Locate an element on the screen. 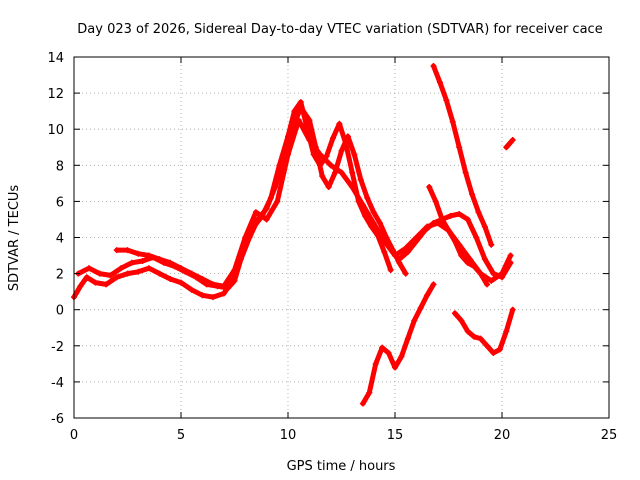  x-tick-label: 0 is located at coordinates (74, 435).